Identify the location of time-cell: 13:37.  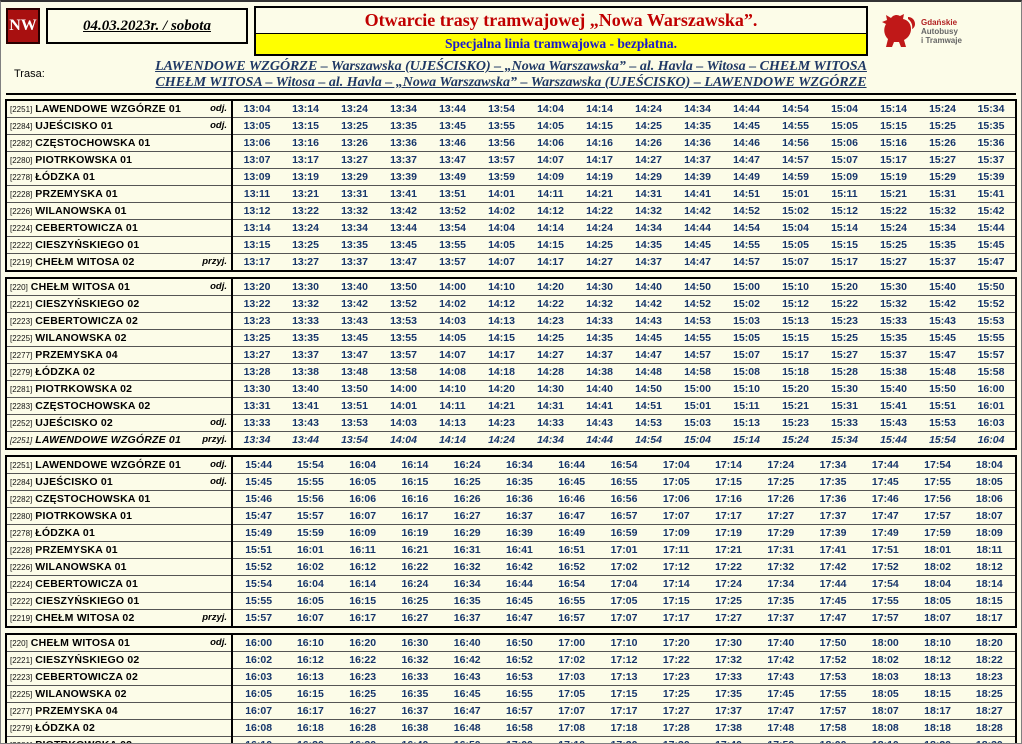
(354, 262).